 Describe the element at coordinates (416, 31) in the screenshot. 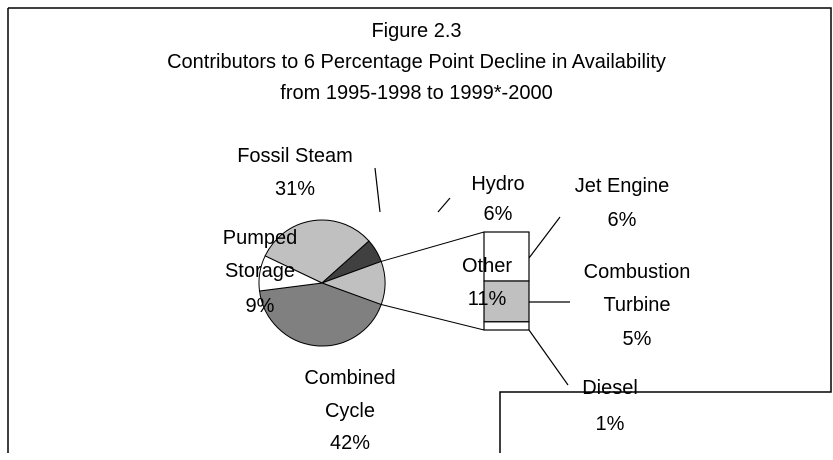

I see `chart-title: Figure 2.3` at that location.